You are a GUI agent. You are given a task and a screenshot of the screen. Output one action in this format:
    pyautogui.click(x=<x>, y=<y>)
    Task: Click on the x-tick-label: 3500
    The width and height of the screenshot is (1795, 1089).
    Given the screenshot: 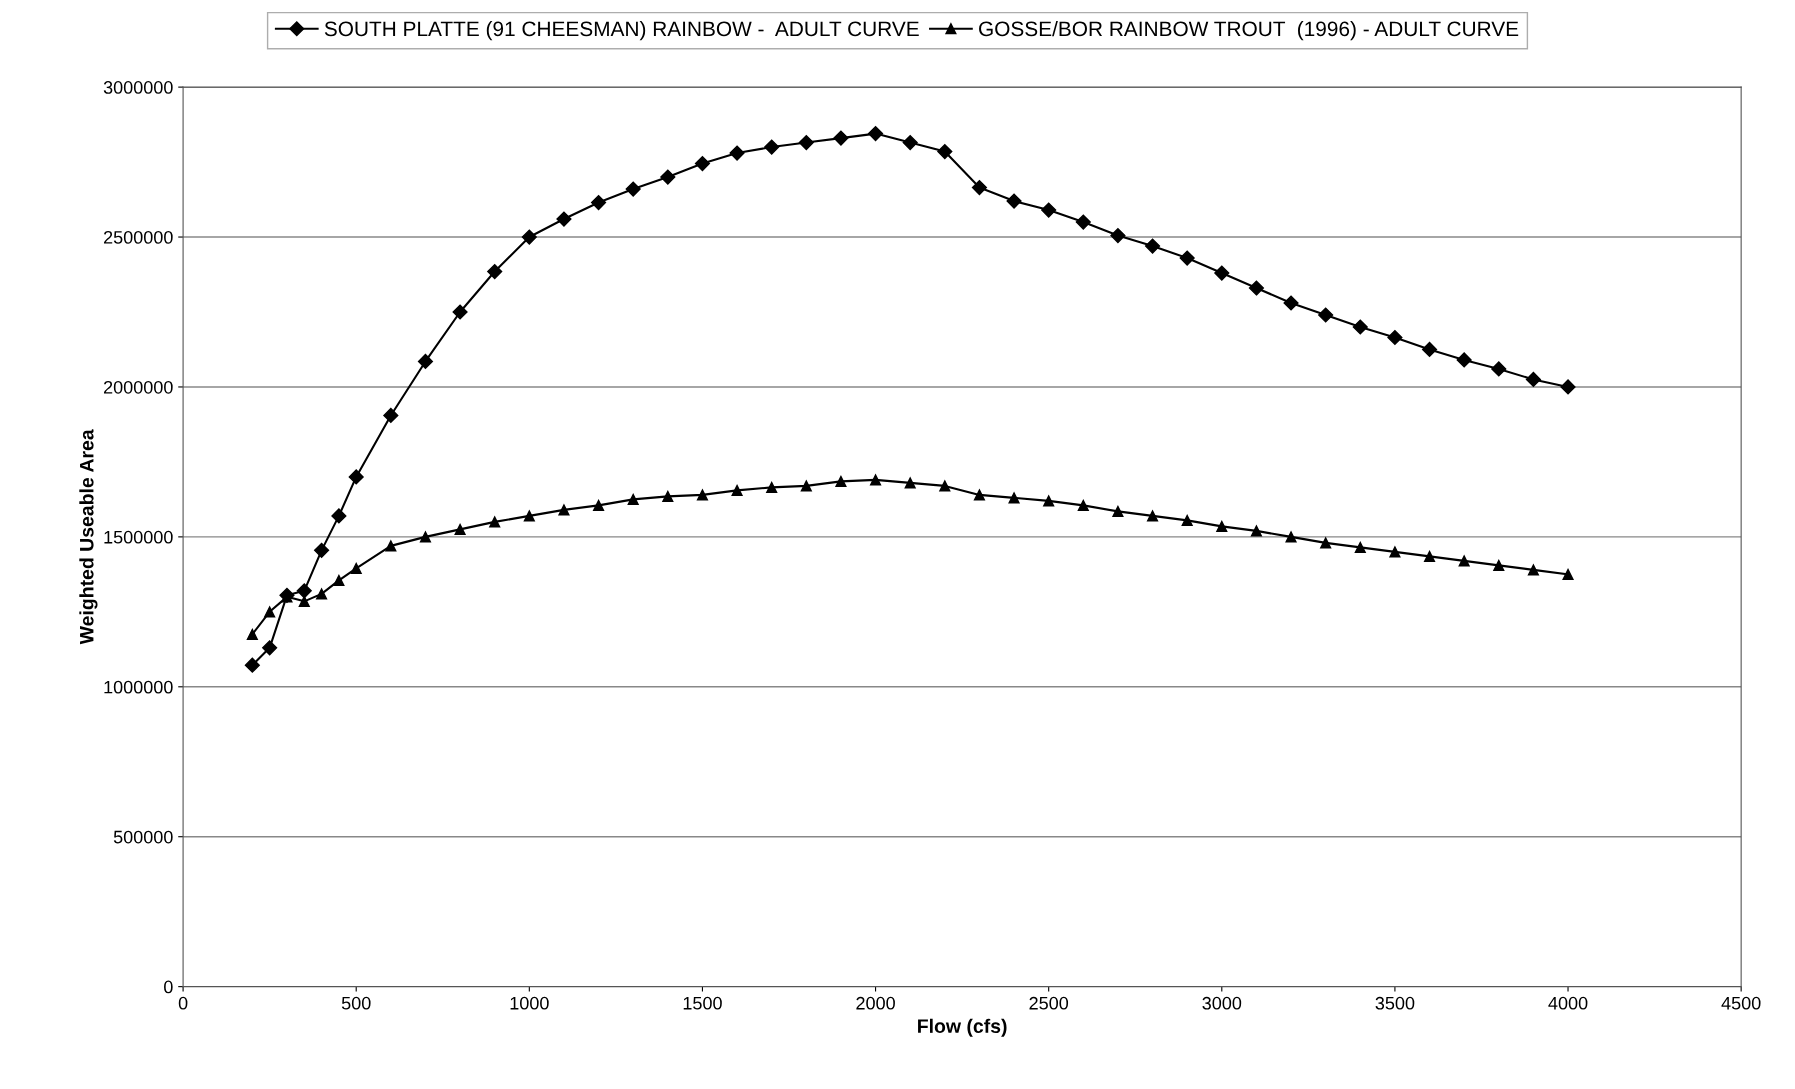 What is the action you would take?
    pyautogui.click(x=1395, y=1003)
    